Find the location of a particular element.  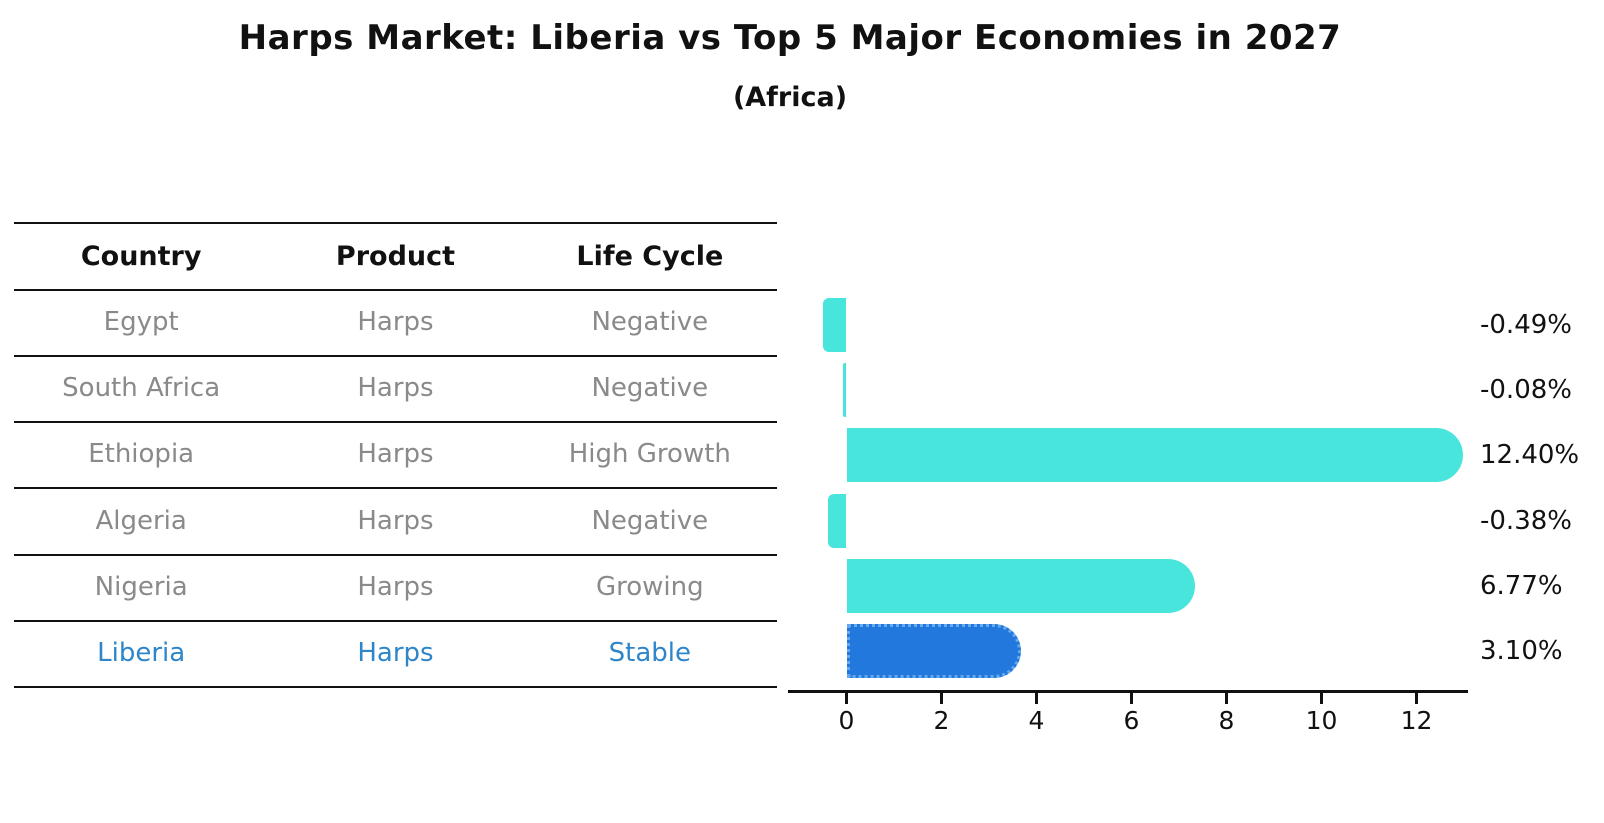

cell-country: Ethiopia is located at coordinates (141, 454).